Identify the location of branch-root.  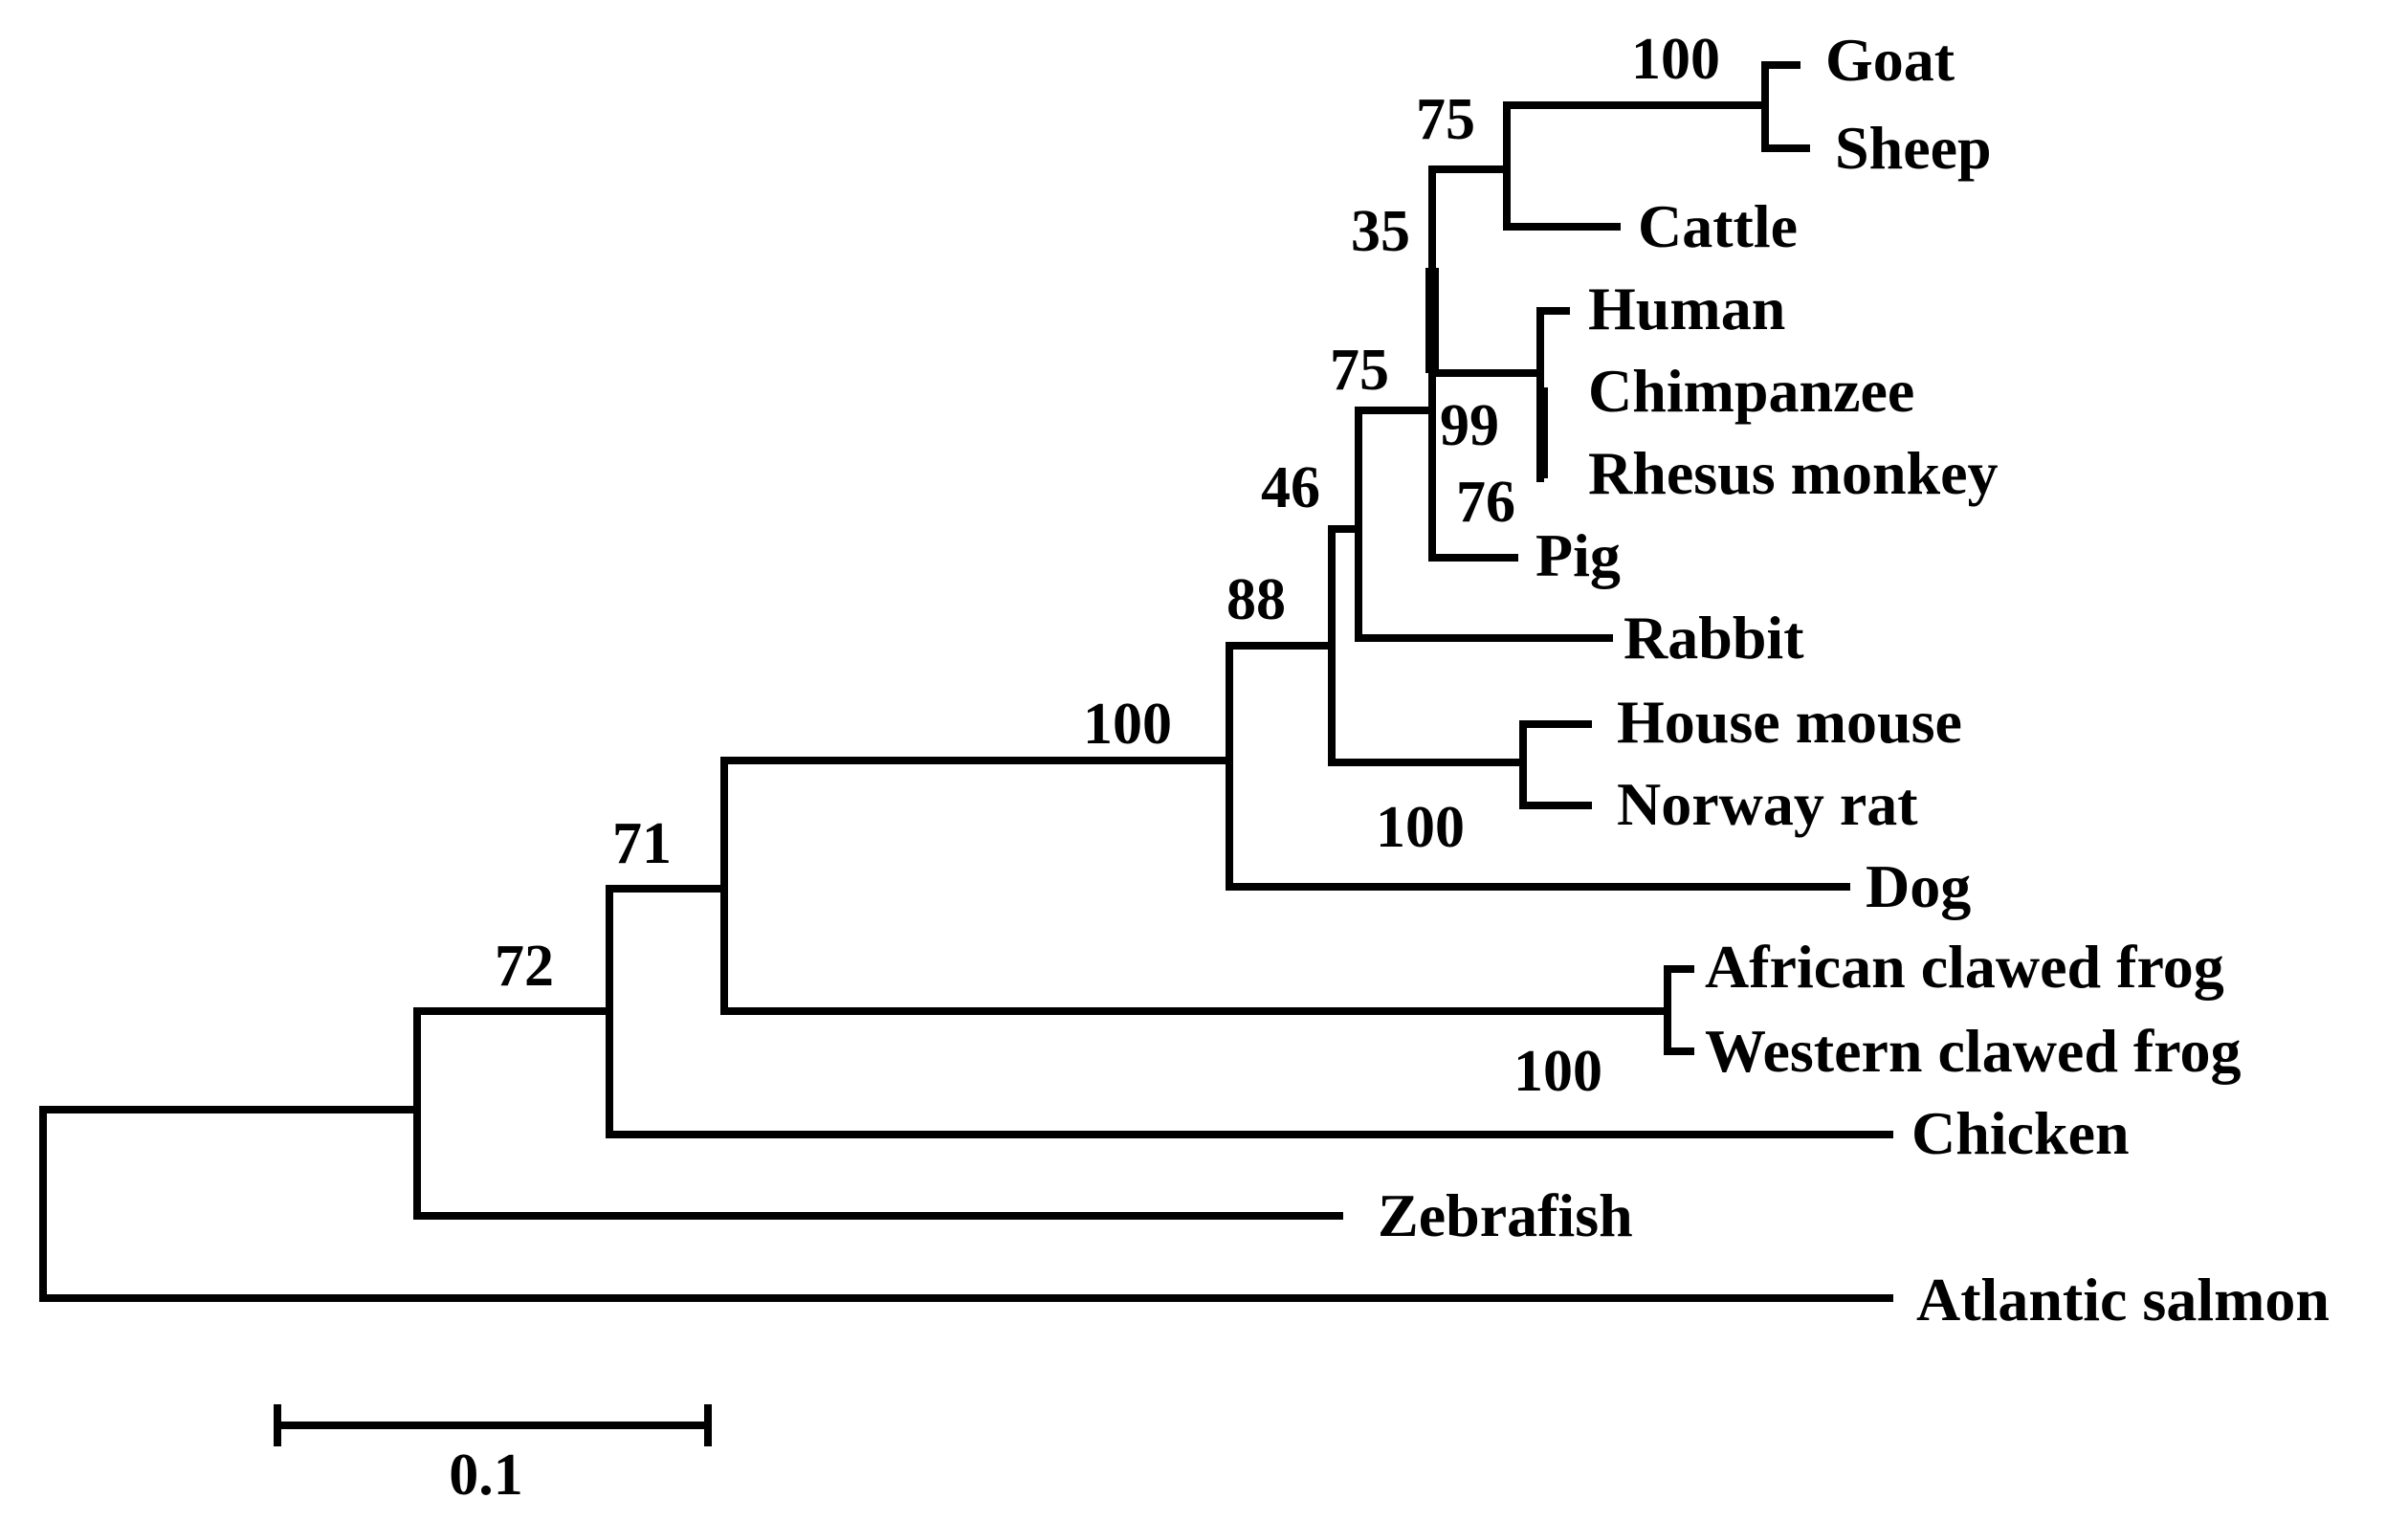
(966, 1204).